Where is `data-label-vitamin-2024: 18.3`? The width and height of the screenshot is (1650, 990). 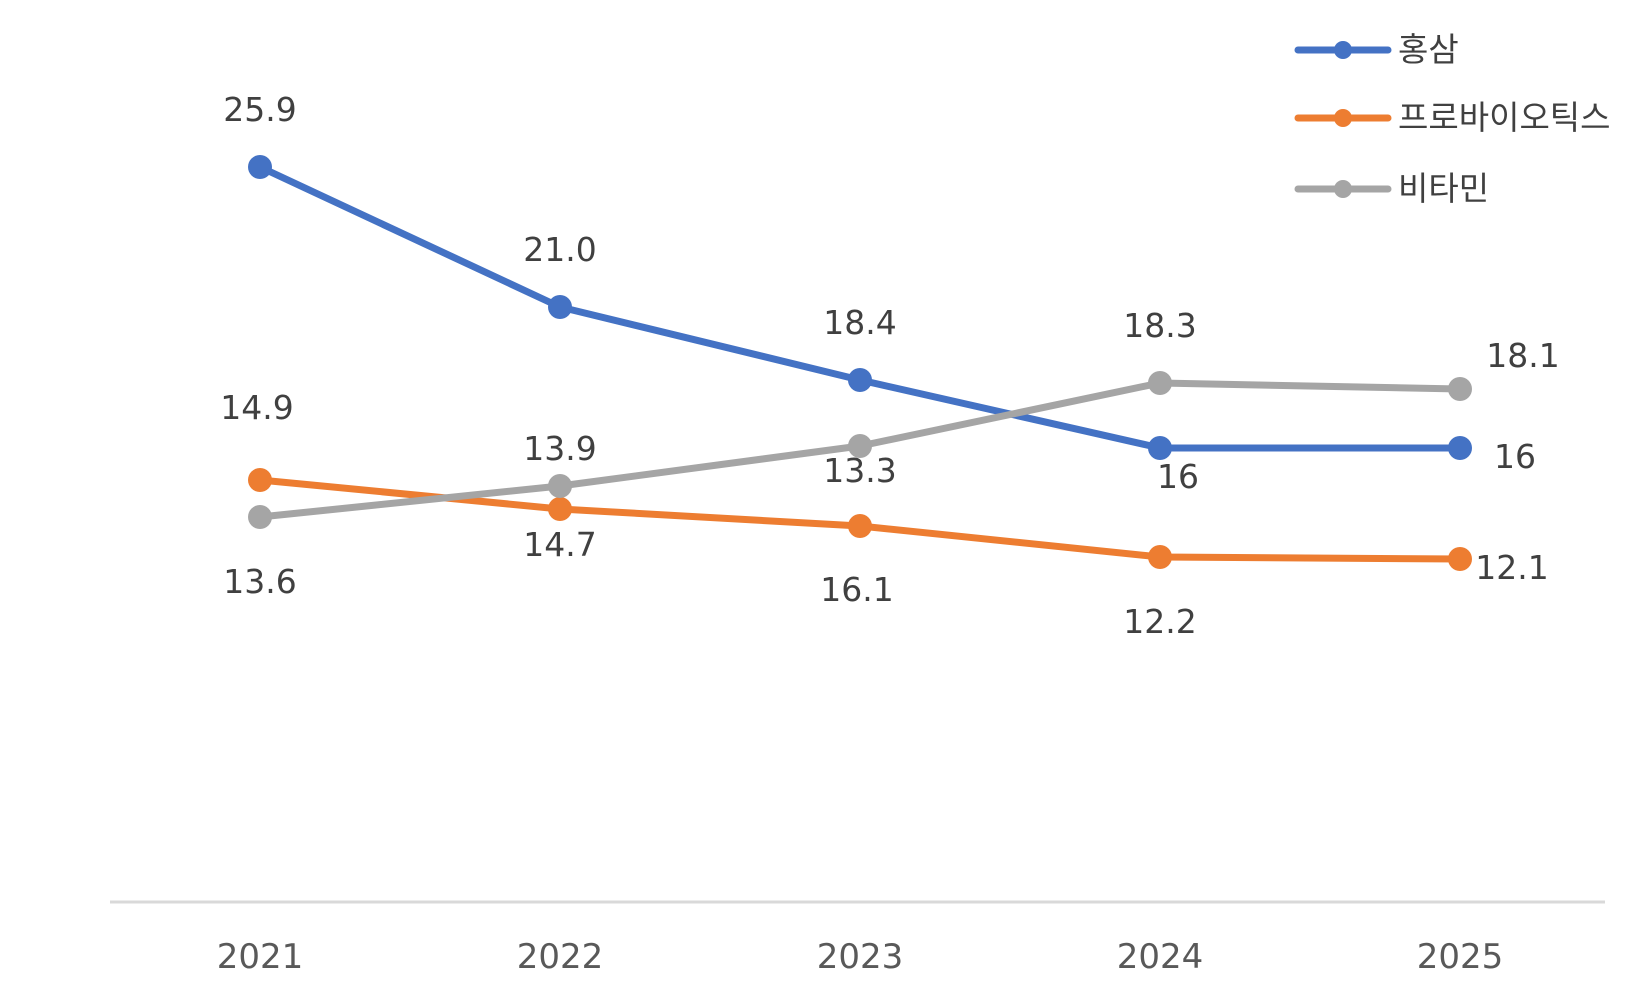
data-label-vitamin-2024: 18.3 is located at coordinates (1159, 325).